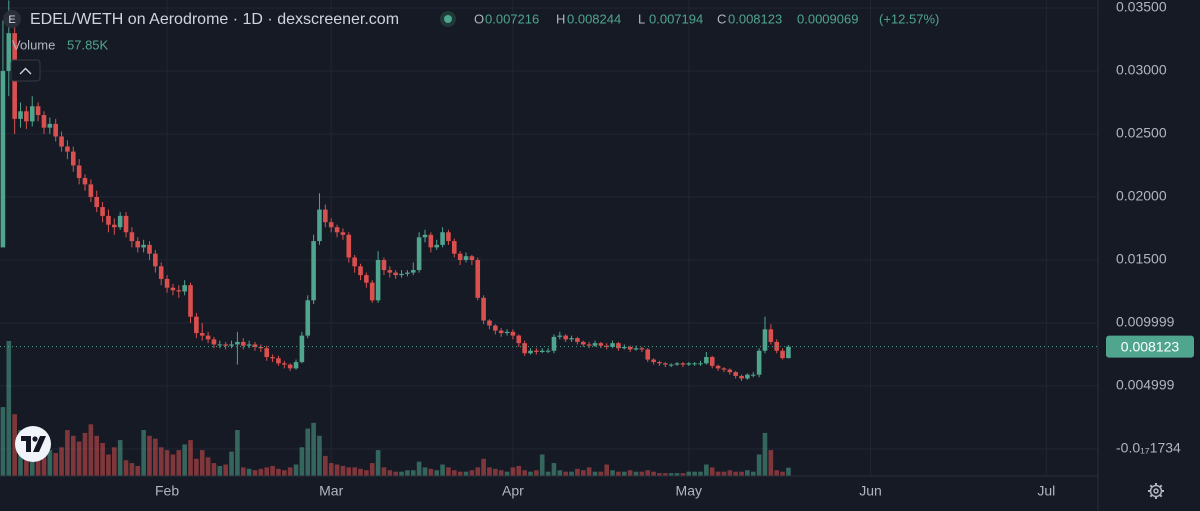  What do you see at coordinates (1141, 133) in the screenshot?
I see `y-tick-label: 0.02500` at bounding box center [1141, 133].